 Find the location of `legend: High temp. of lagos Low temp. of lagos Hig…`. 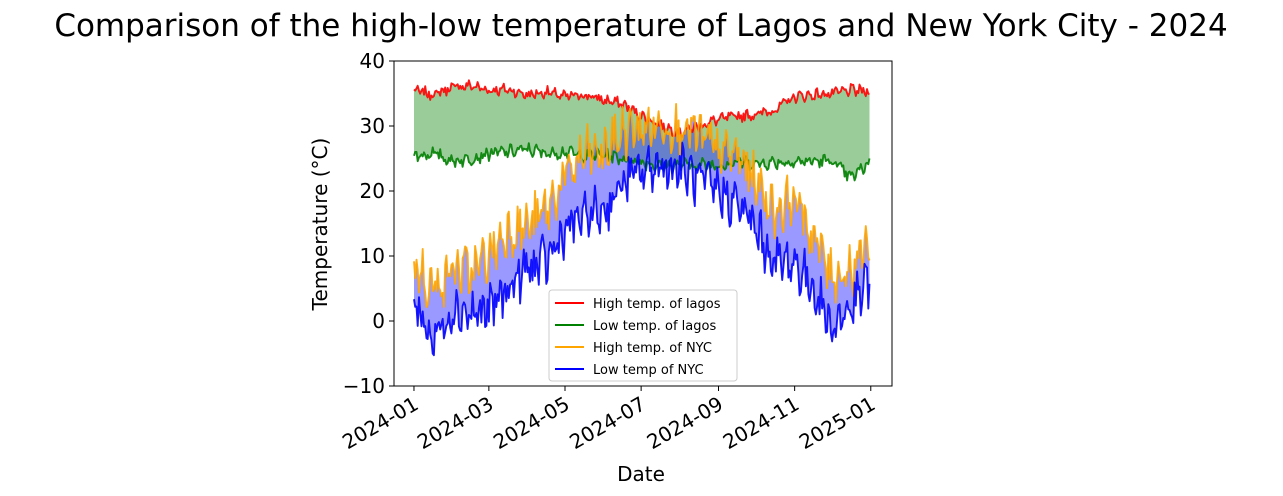

legend: High temp. of lagos Low temp. of lagos Hig… is located at coordinates (643, 335).